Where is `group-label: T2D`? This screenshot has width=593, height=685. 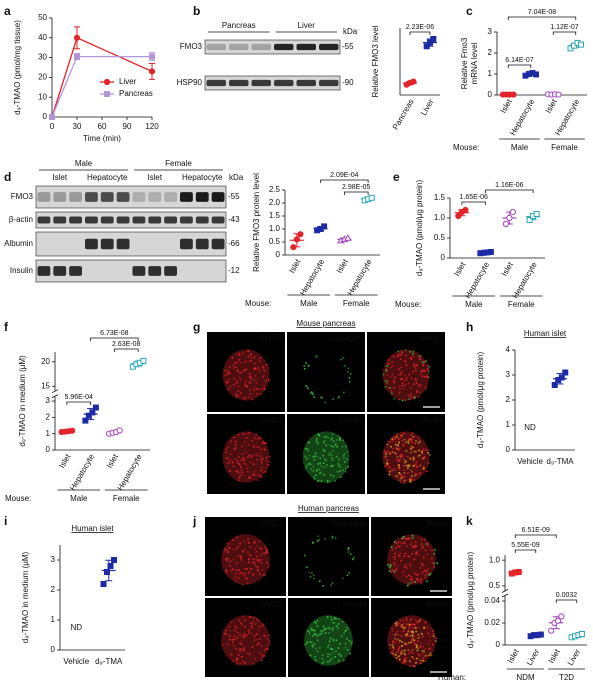
group-label: T2D is located at coordinates (566, 677).